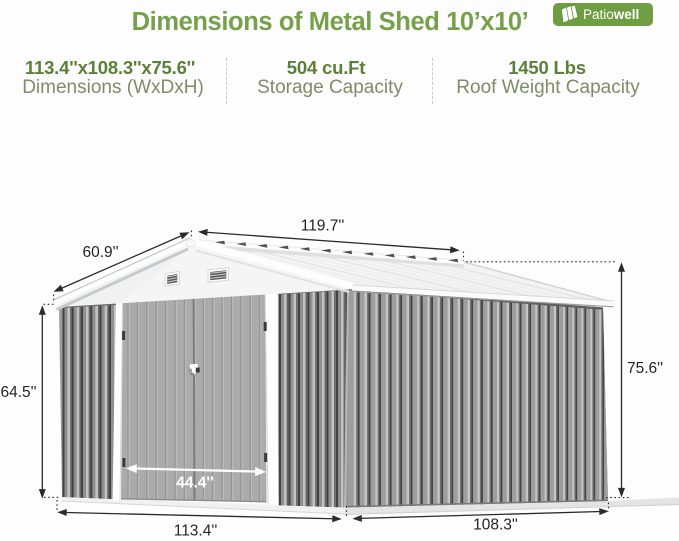  Describe the element at coordinates (196, 531) in the screenshot. I see `svg-text: 113.4''` at that location.